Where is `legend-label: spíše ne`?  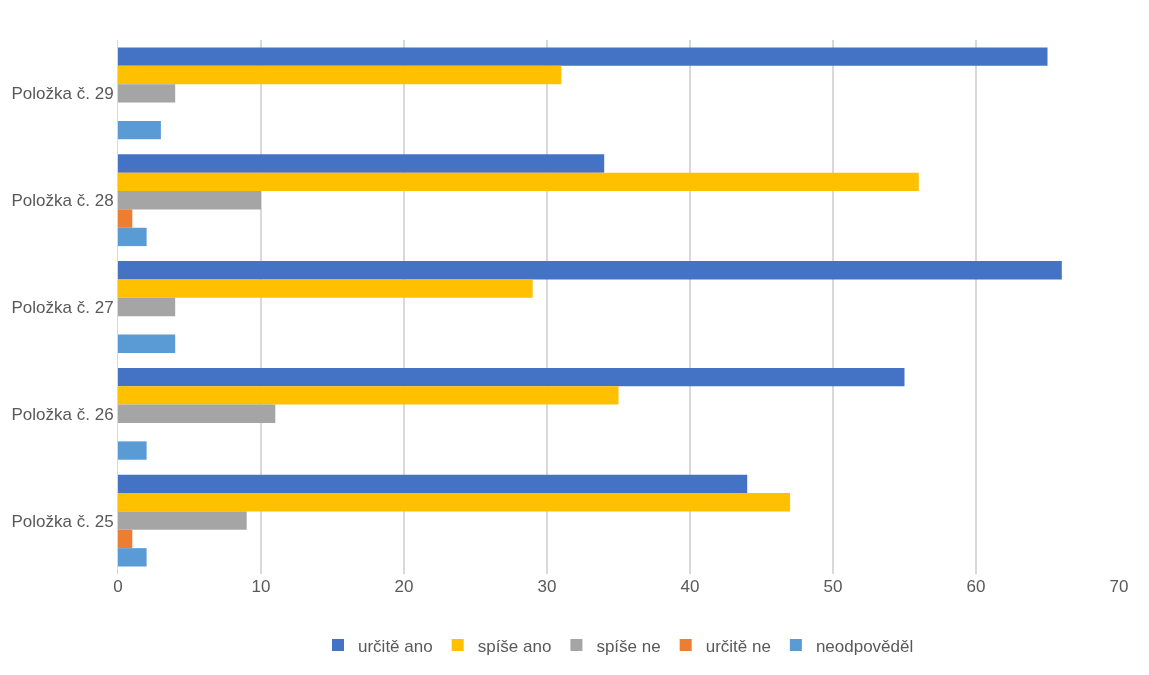 legend-label: spíše ne is located at coordinates (628, 646).